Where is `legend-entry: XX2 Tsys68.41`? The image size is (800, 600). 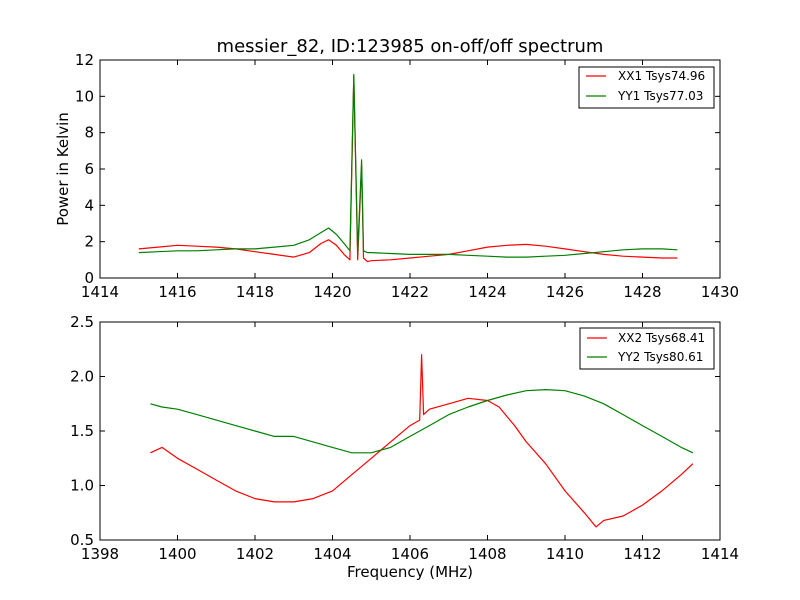
legend-entry: XX2 Tsys68.41 is located at coordinates (661, 338).